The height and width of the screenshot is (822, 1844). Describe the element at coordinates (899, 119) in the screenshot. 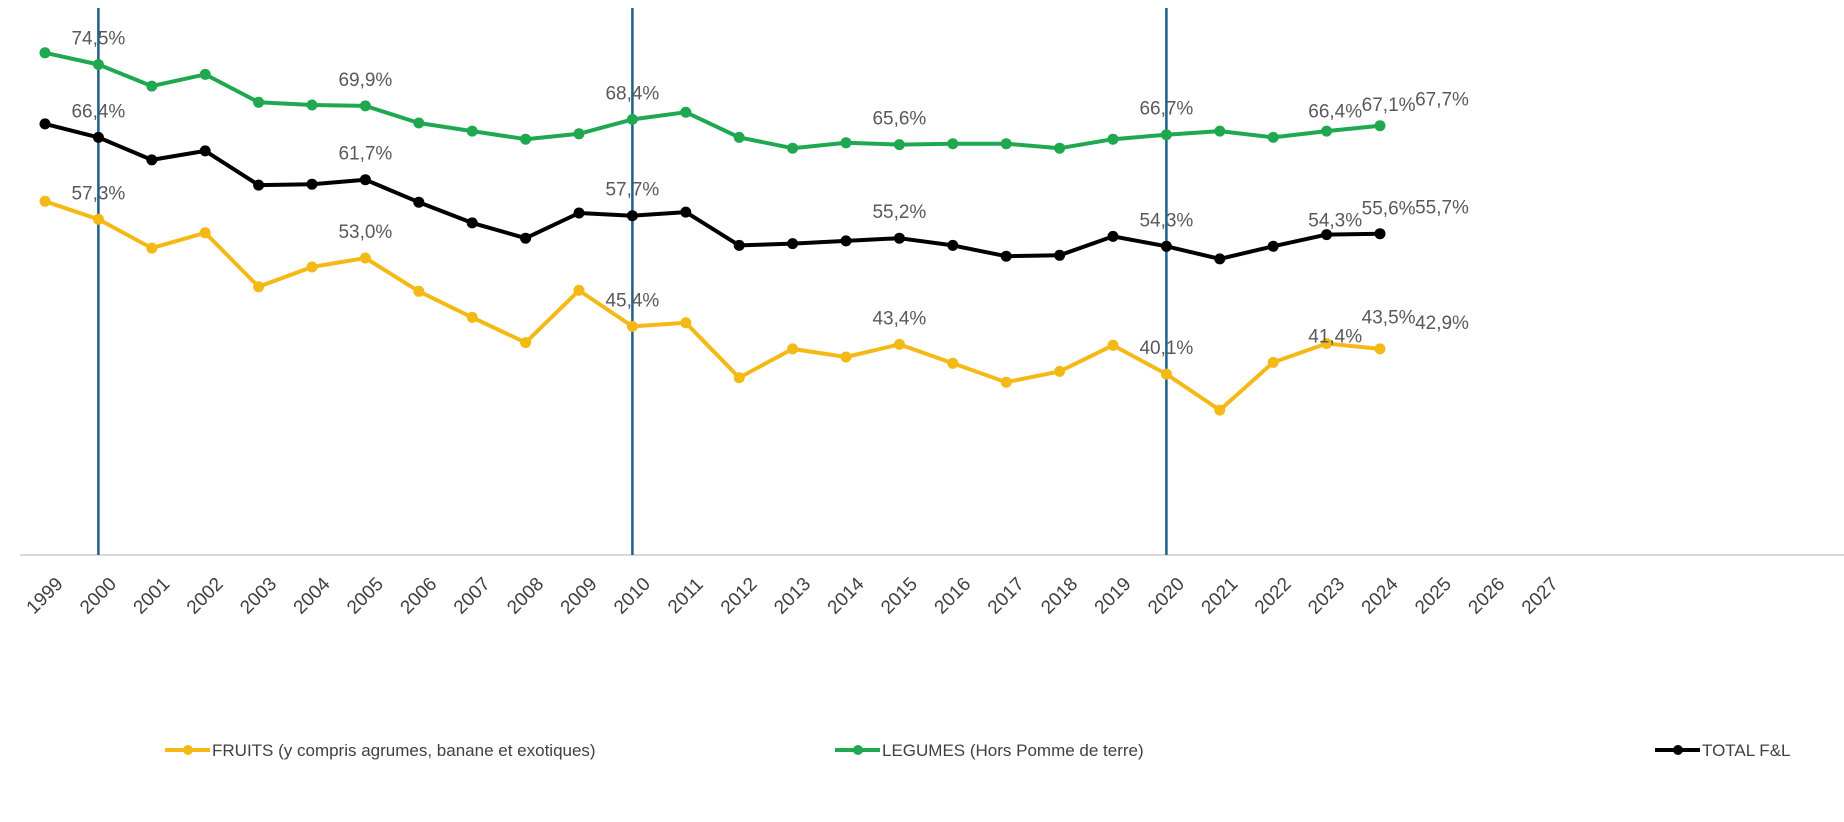

I see `data-label: 65,6%` at that location.